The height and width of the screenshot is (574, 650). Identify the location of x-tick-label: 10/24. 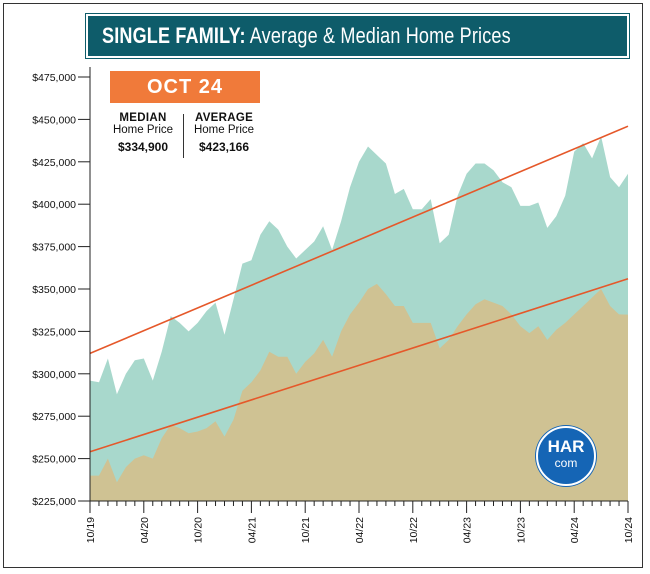
(629, 530).